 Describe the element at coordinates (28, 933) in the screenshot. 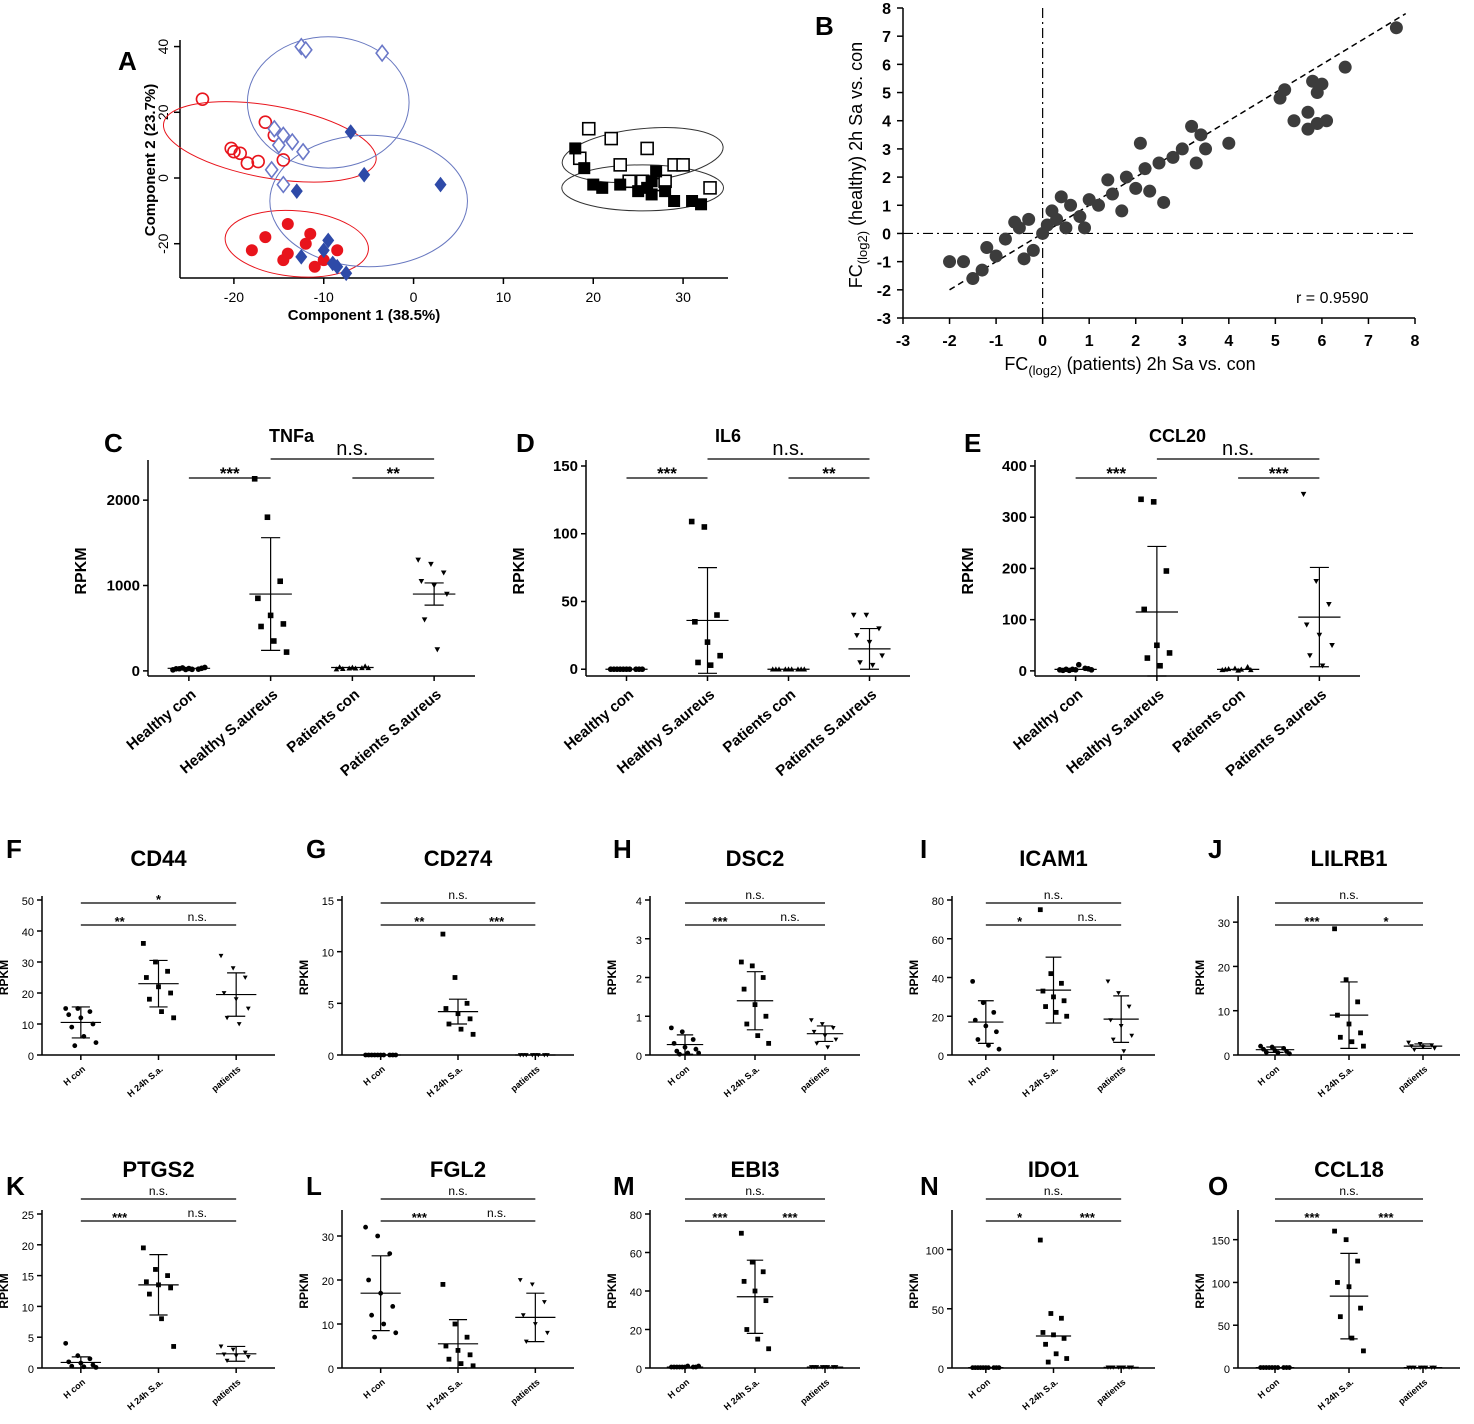

I see `y-tick-label: 40` at that location.